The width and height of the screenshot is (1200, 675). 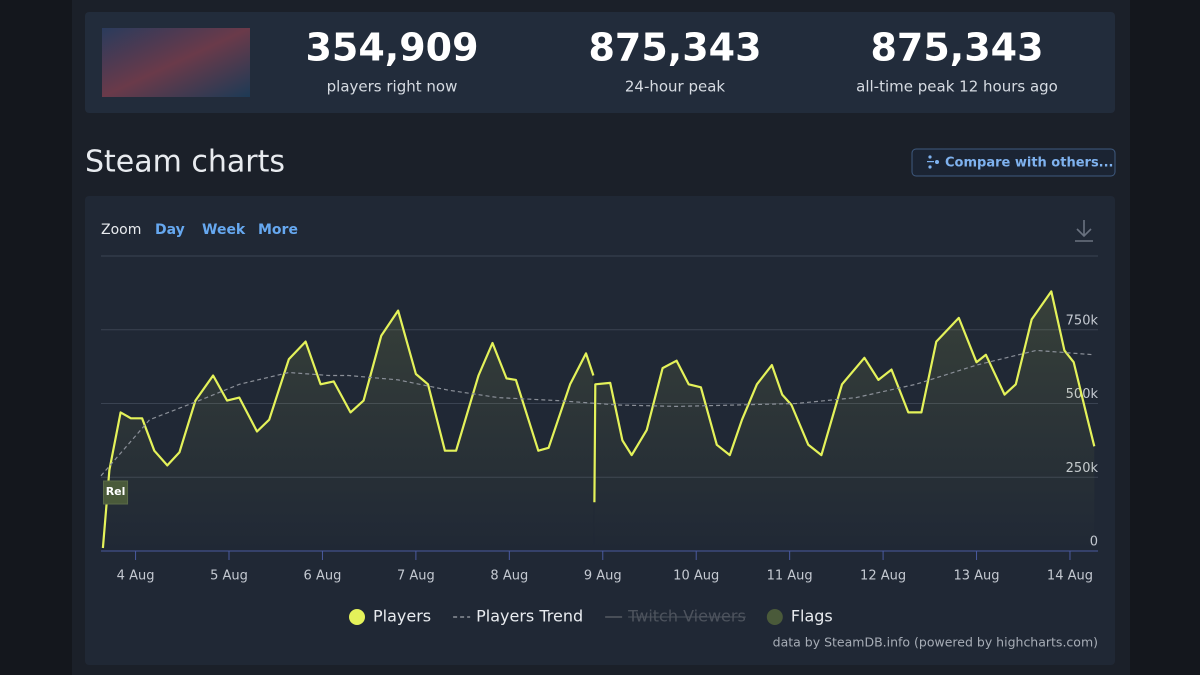 I want to click on zoom-label: Zoom, so click(x=121, y=230).